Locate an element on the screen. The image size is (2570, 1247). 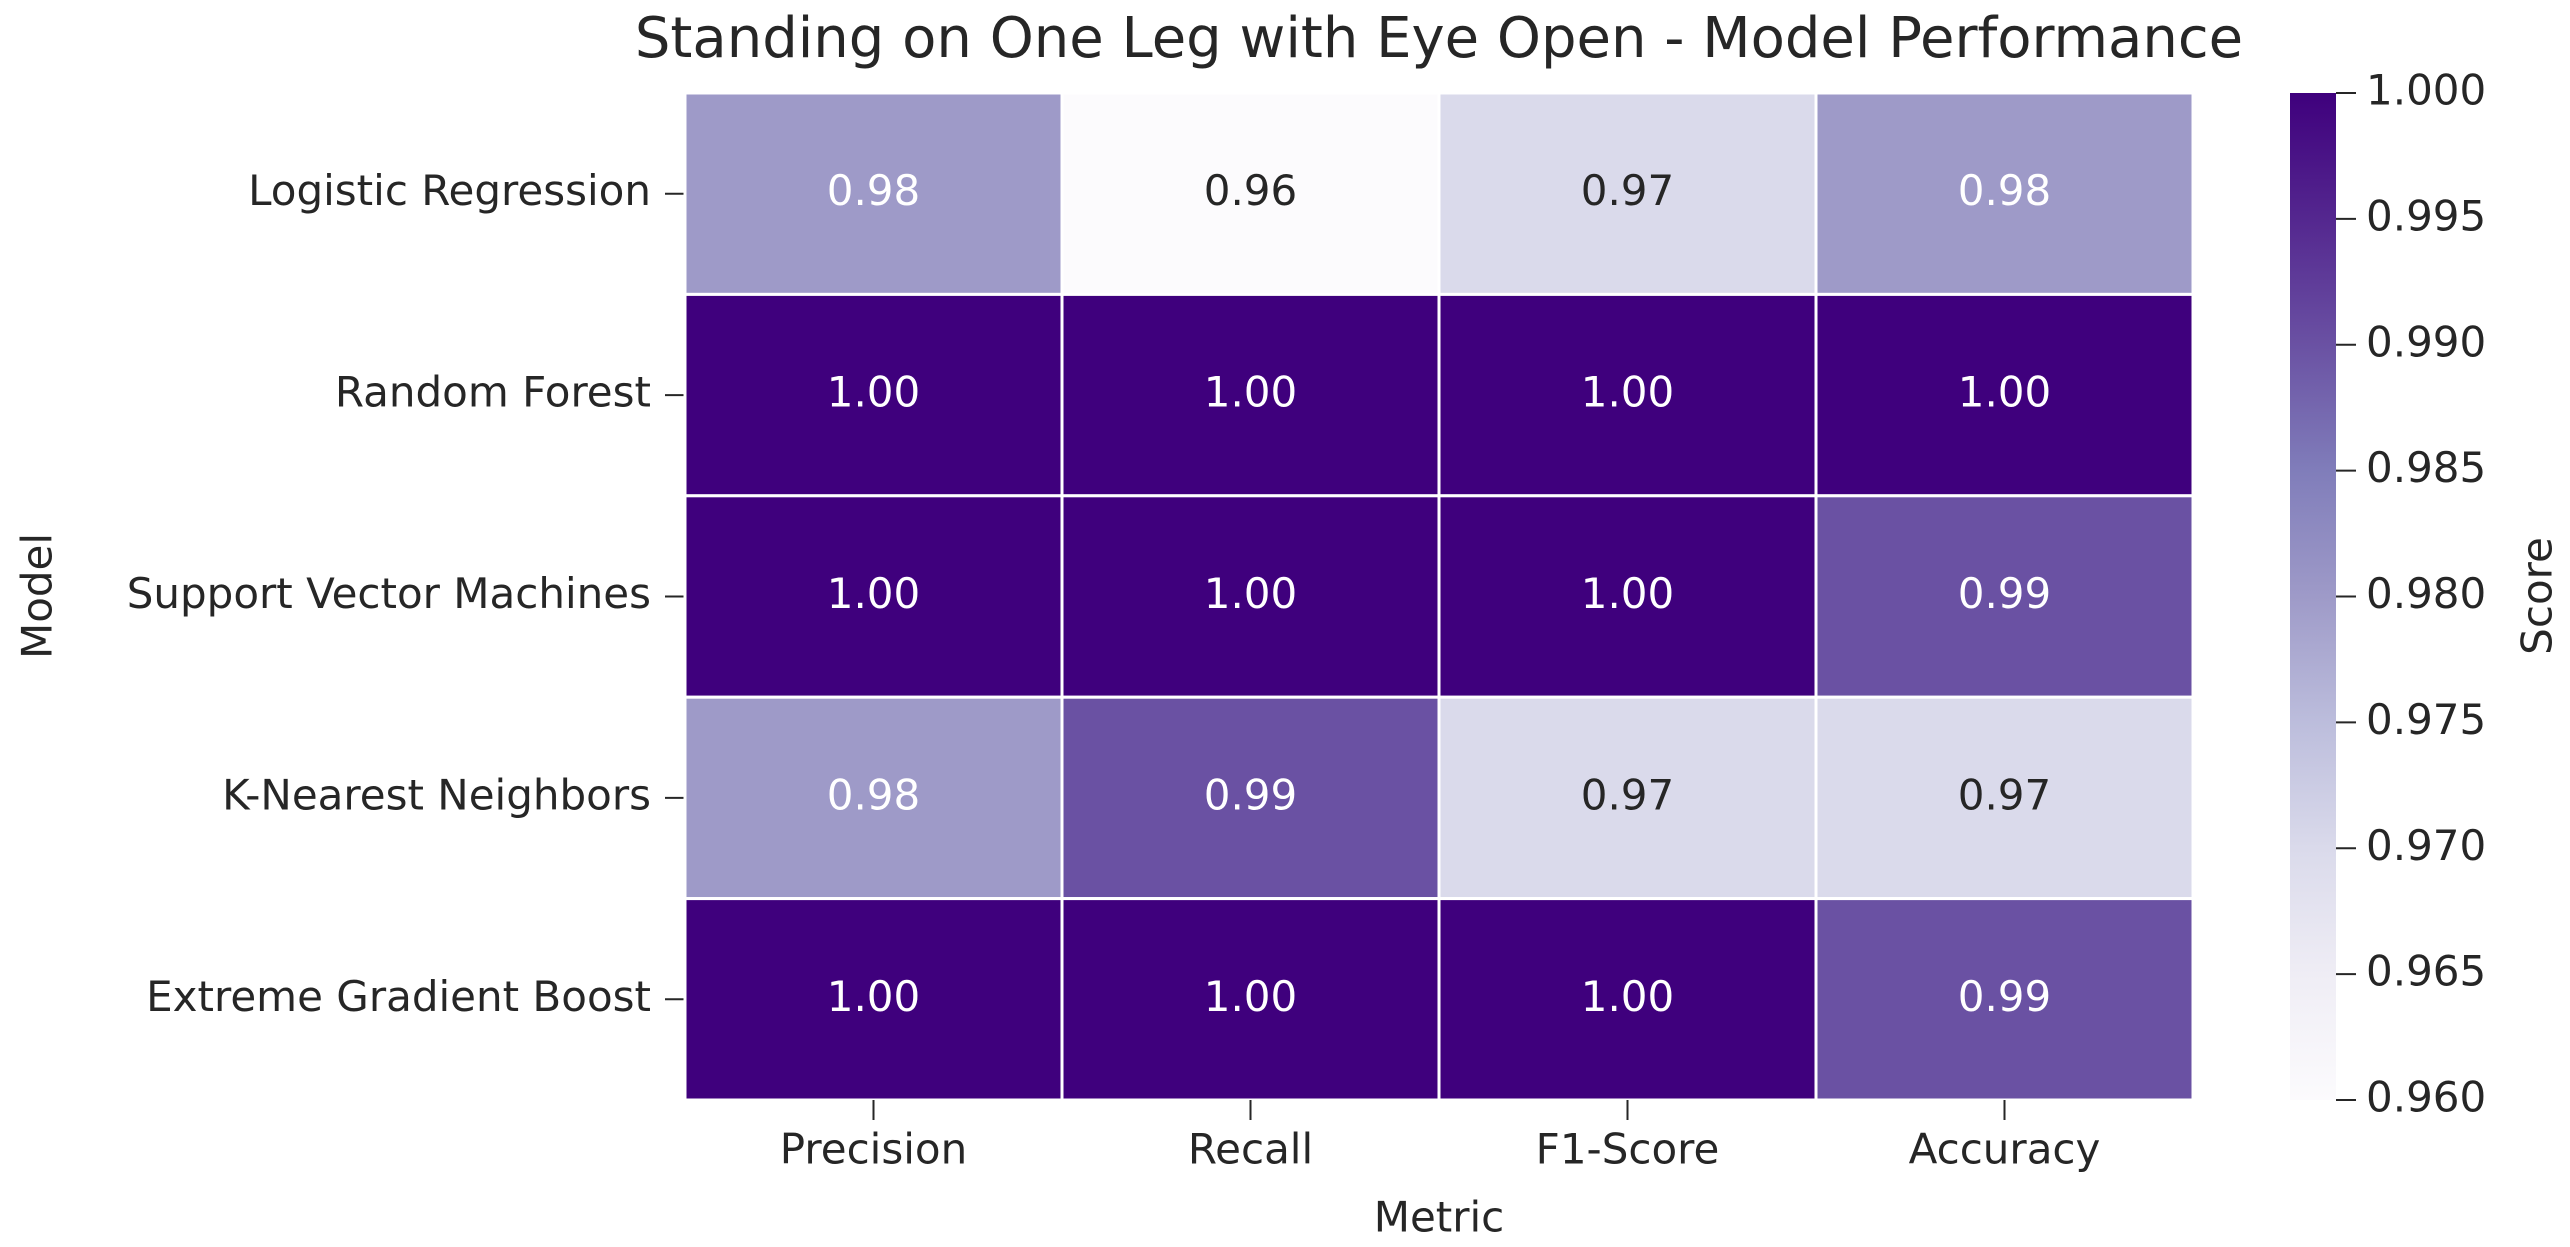
colorbar-tick-label: 0.985 is located at coordinates (2426, 467).